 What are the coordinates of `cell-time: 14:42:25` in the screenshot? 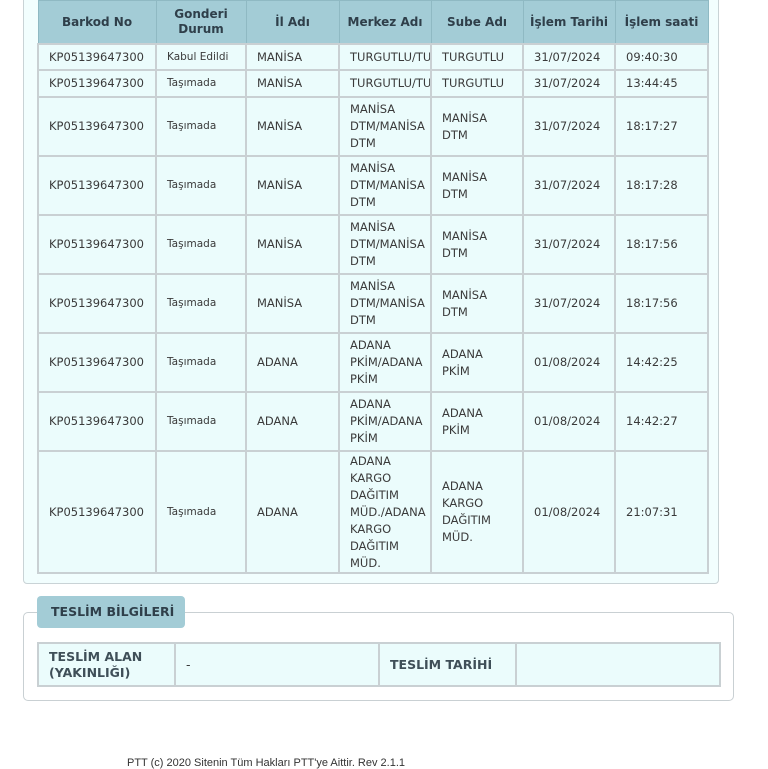 It's located at (661, 362).